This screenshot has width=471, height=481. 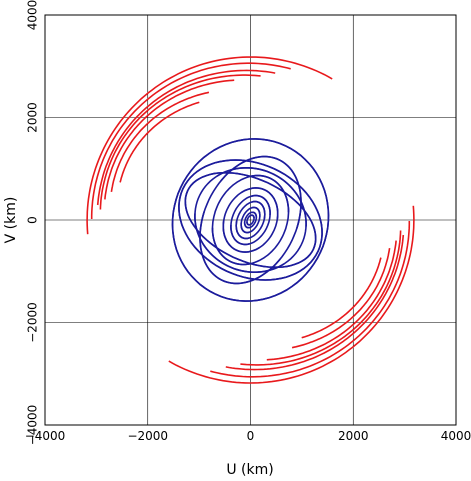 What do you see at coordinates (33, 322) in the screenshot?
I see `y-tick-label: −2000` at bounding box center [33, 322].